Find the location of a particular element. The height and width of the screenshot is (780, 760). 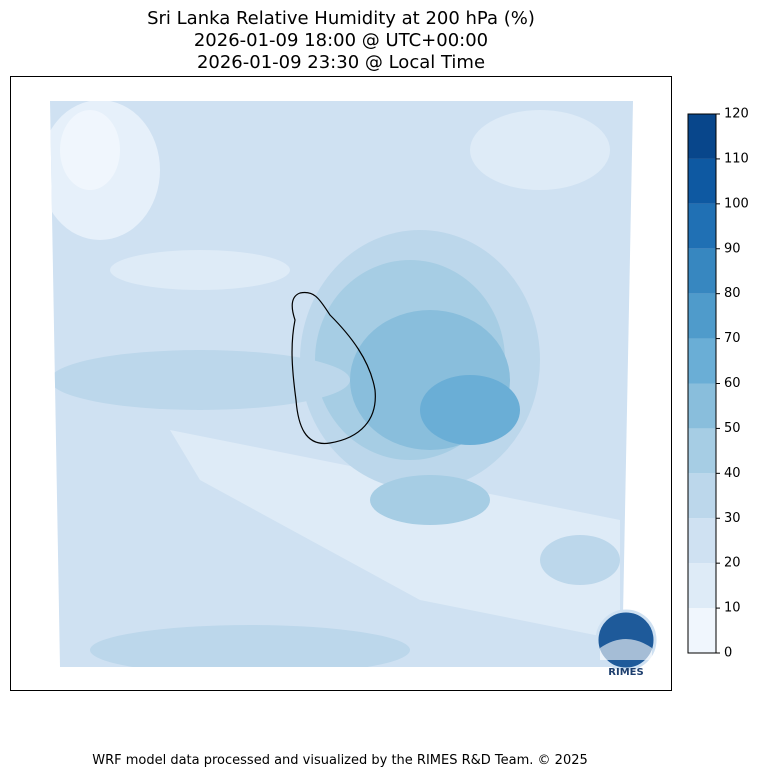

colorbar-tick-label: 60 is located at coordinates (732, 383).